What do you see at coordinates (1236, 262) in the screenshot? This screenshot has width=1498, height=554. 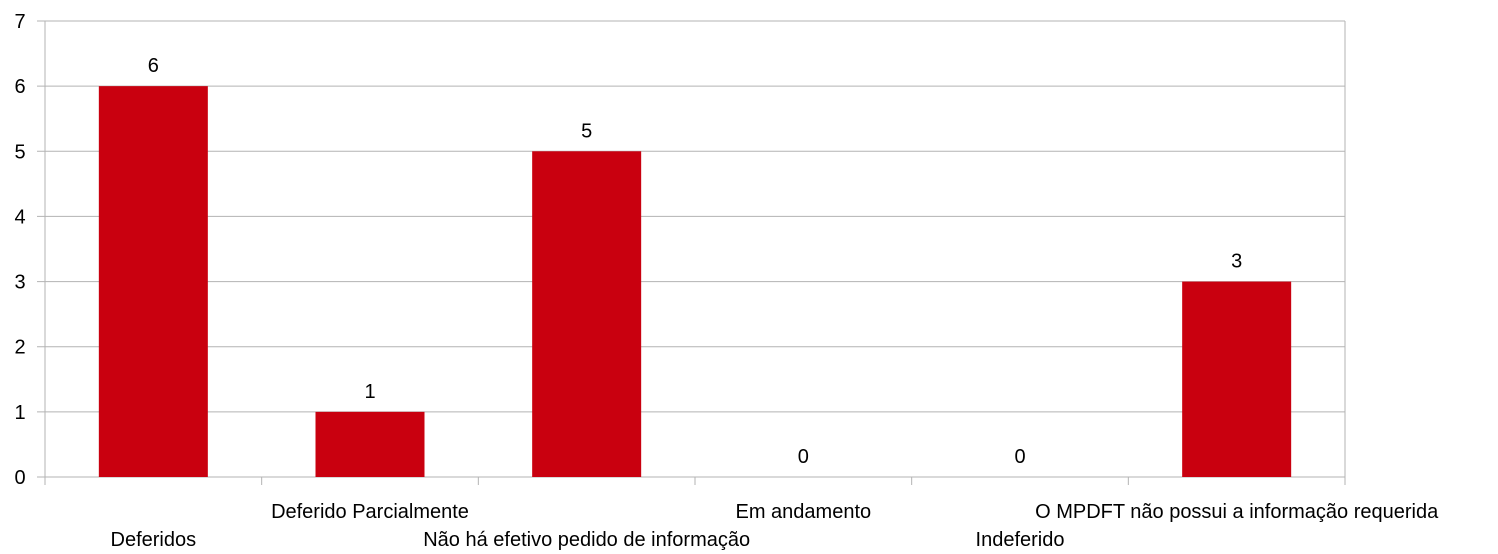 I see `data-label: 3` at bounding box center [1236, 262].